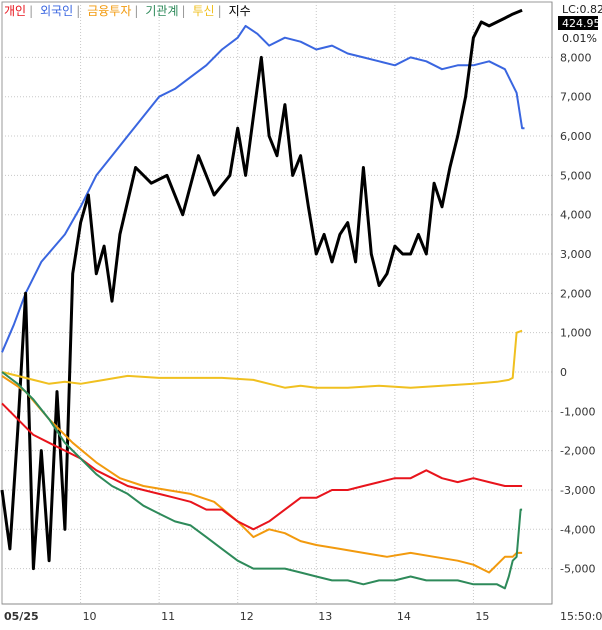 This screenshot has width=602, height=630. Describe the element at coordinates (21, 616) in the screenshot. I see `x-tick-label: 05/25` at that location.